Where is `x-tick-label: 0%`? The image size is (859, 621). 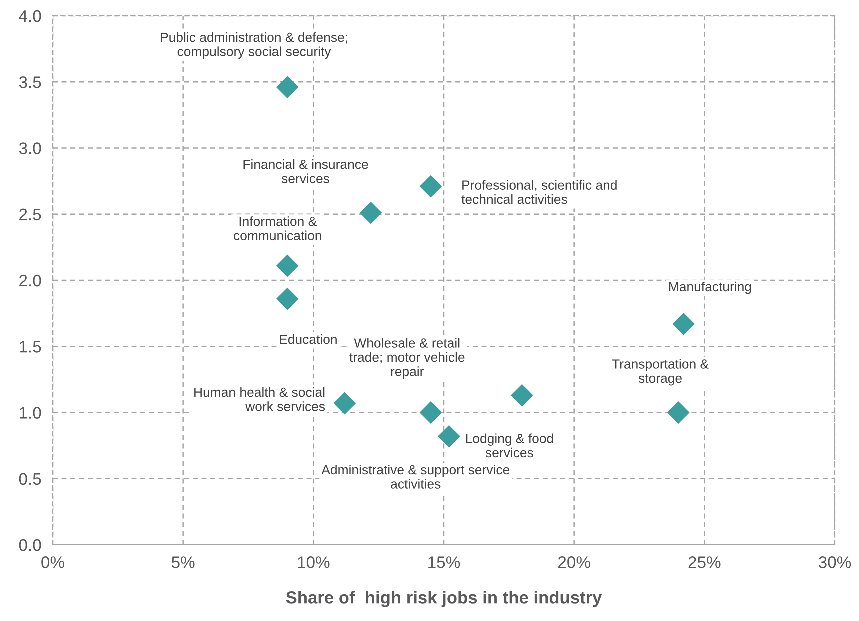
x-tick-label: 0% is located at coordinates (53, 562).